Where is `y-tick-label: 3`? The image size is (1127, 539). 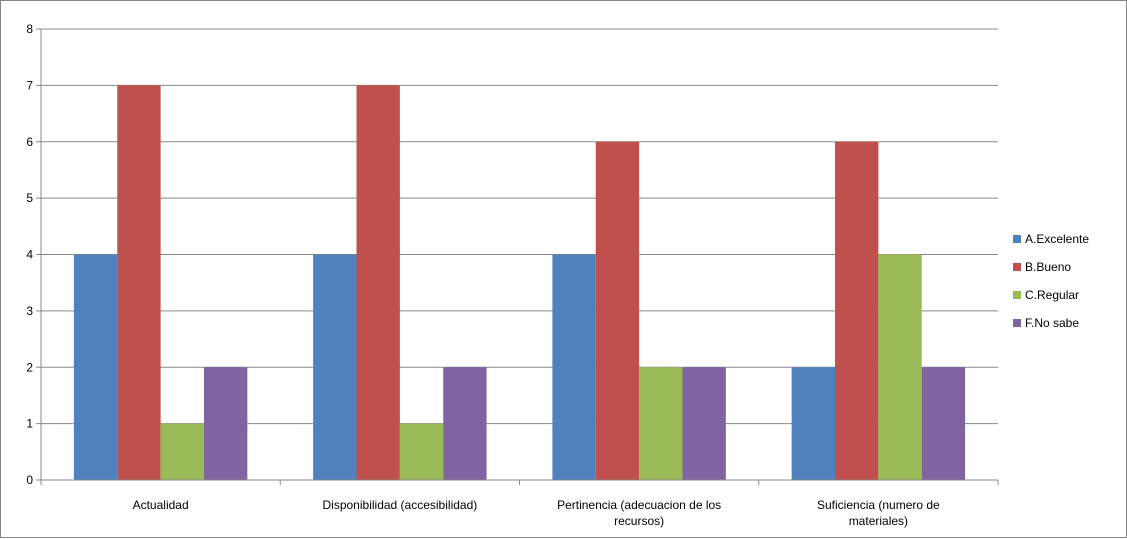 y-tick-label: 3 is located at coordinates (29, 311).